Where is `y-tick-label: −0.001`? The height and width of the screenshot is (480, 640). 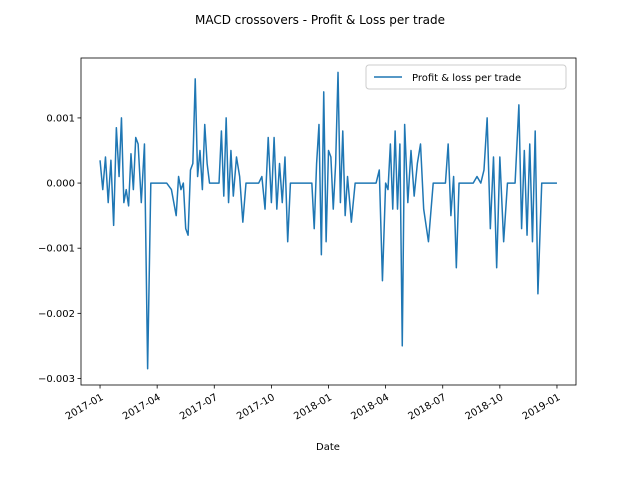 y-tick-label: −0.001 is located at coordinates (56, 249).